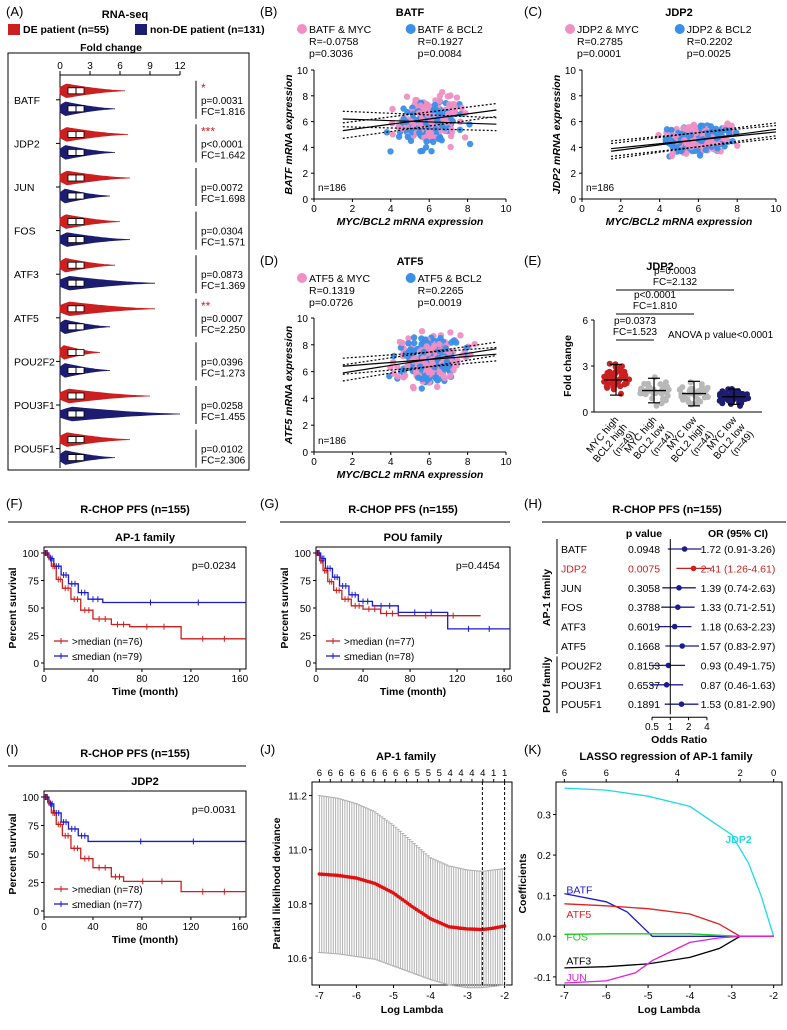 This screenshot has height=1030, width=787. Describe the element at coordinates (544, 897) in the screenshot. I see `y-tick-label: 0.1` at that location.